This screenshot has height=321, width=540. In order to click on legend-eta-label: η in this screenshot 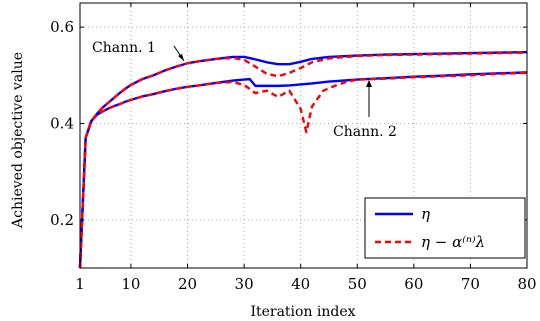, I will do `click(425, 214)`.